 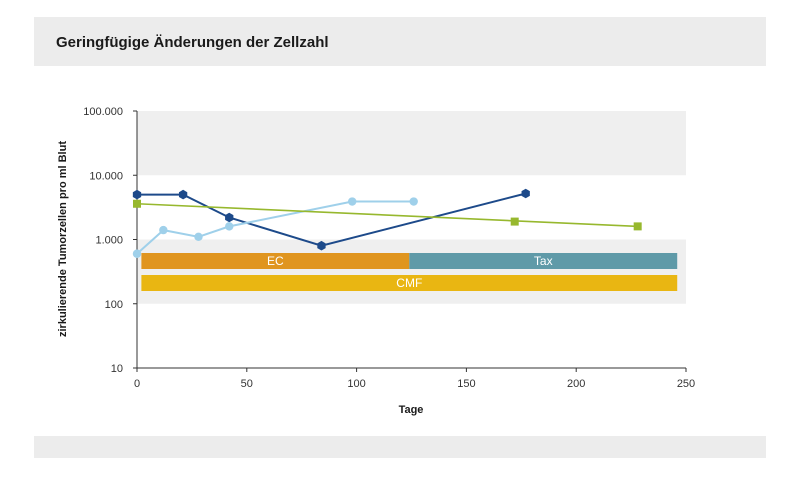 What do you see at coordinates (411, 410) in the screenshot?
I see `x-axis-title: Tage` at bounding box center [411, 410].